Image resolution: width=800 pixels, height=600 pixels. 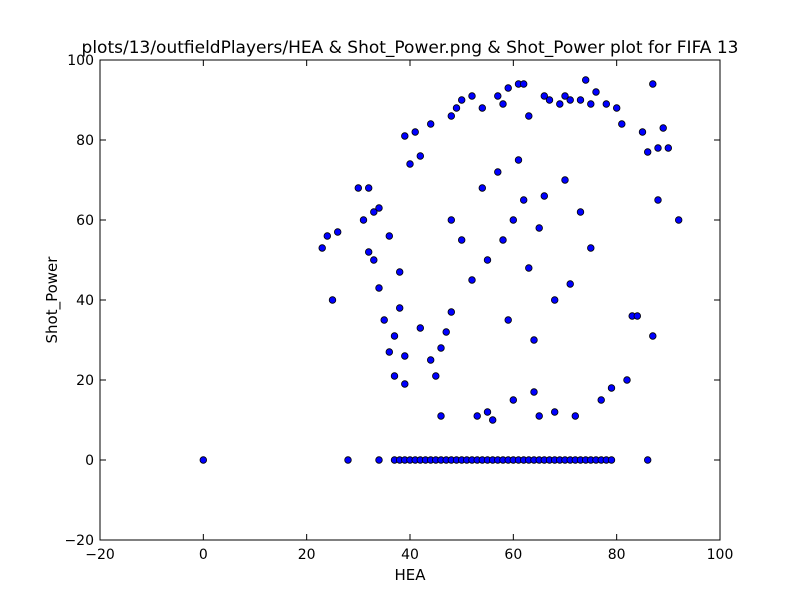 What do you see at coordinates (410, 575) in the screenshot?
I see `x-axis-label: HEA` at bounding box center [410, 575].